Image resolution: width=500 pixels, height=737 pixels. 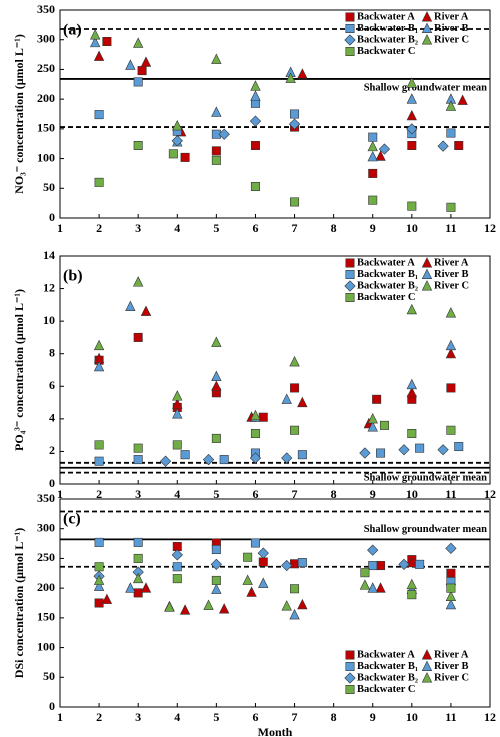 What do you see at coordinates (72, 30) in the screenshot?
I see `panel-label: (a)` at bounding box center [72, 30].